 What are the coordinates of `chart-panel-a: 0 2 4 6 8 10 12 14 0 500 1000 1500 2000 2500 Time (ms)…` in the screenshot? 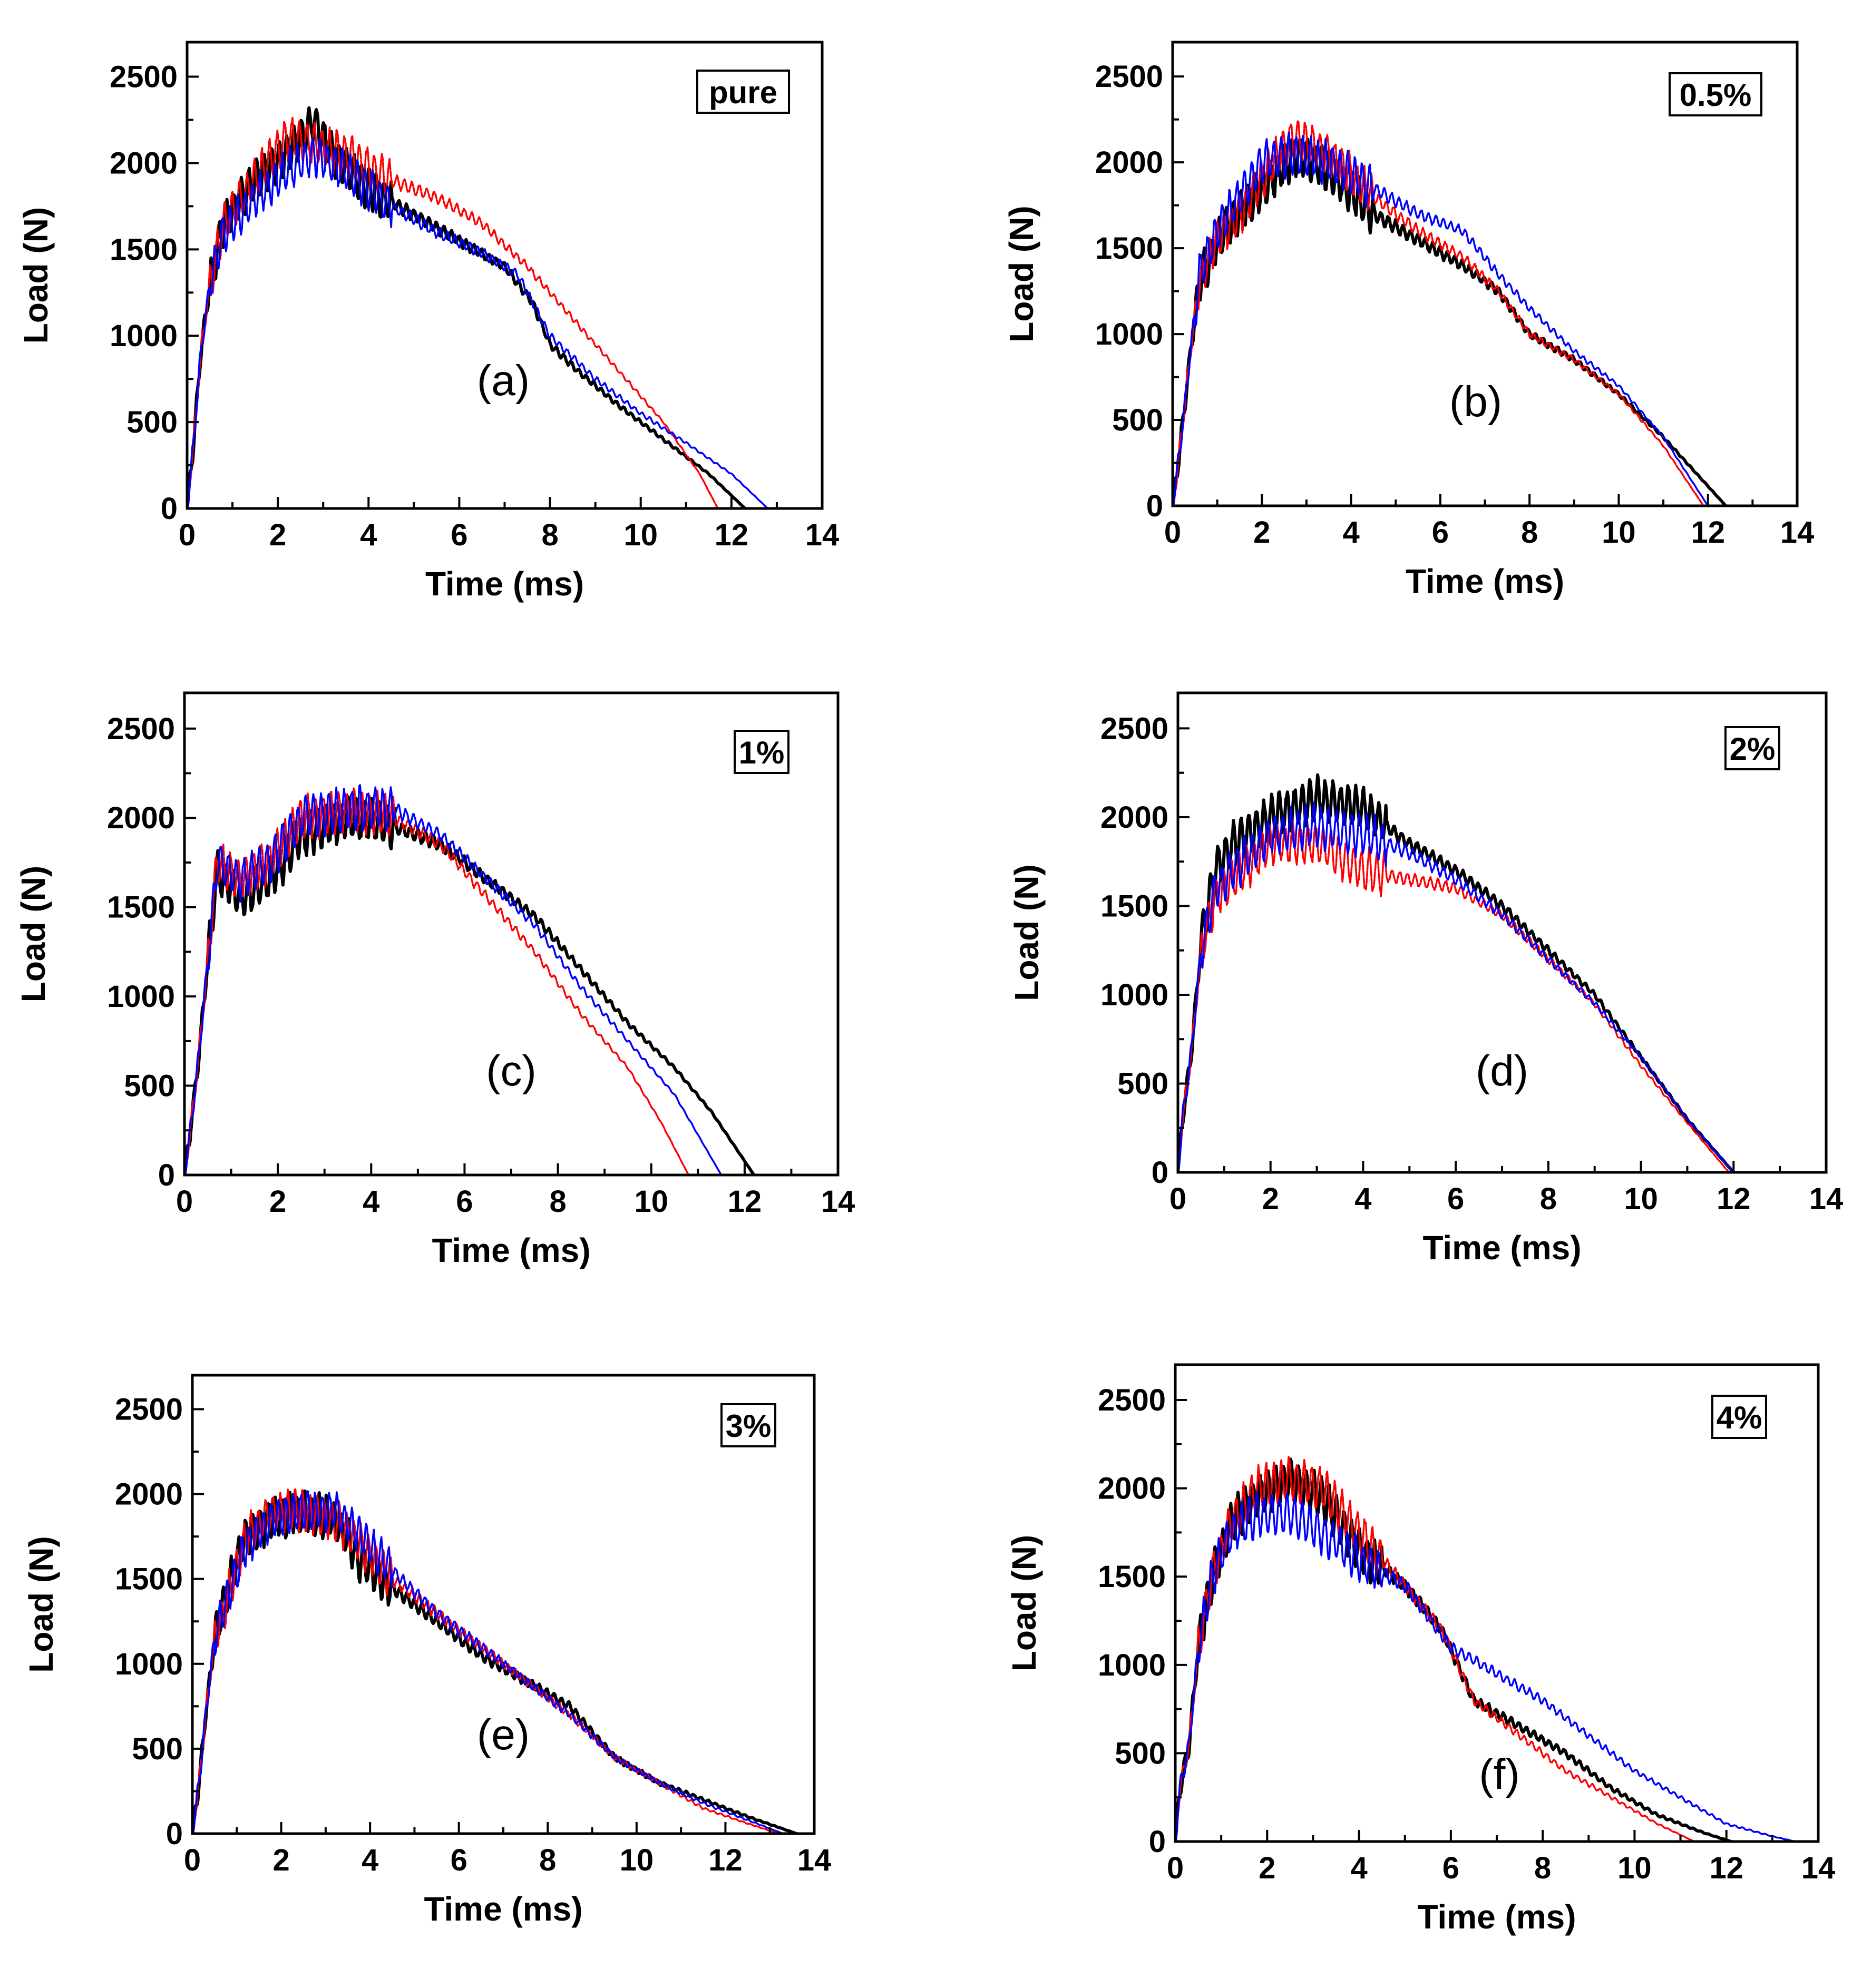 It's located at (428, 322).